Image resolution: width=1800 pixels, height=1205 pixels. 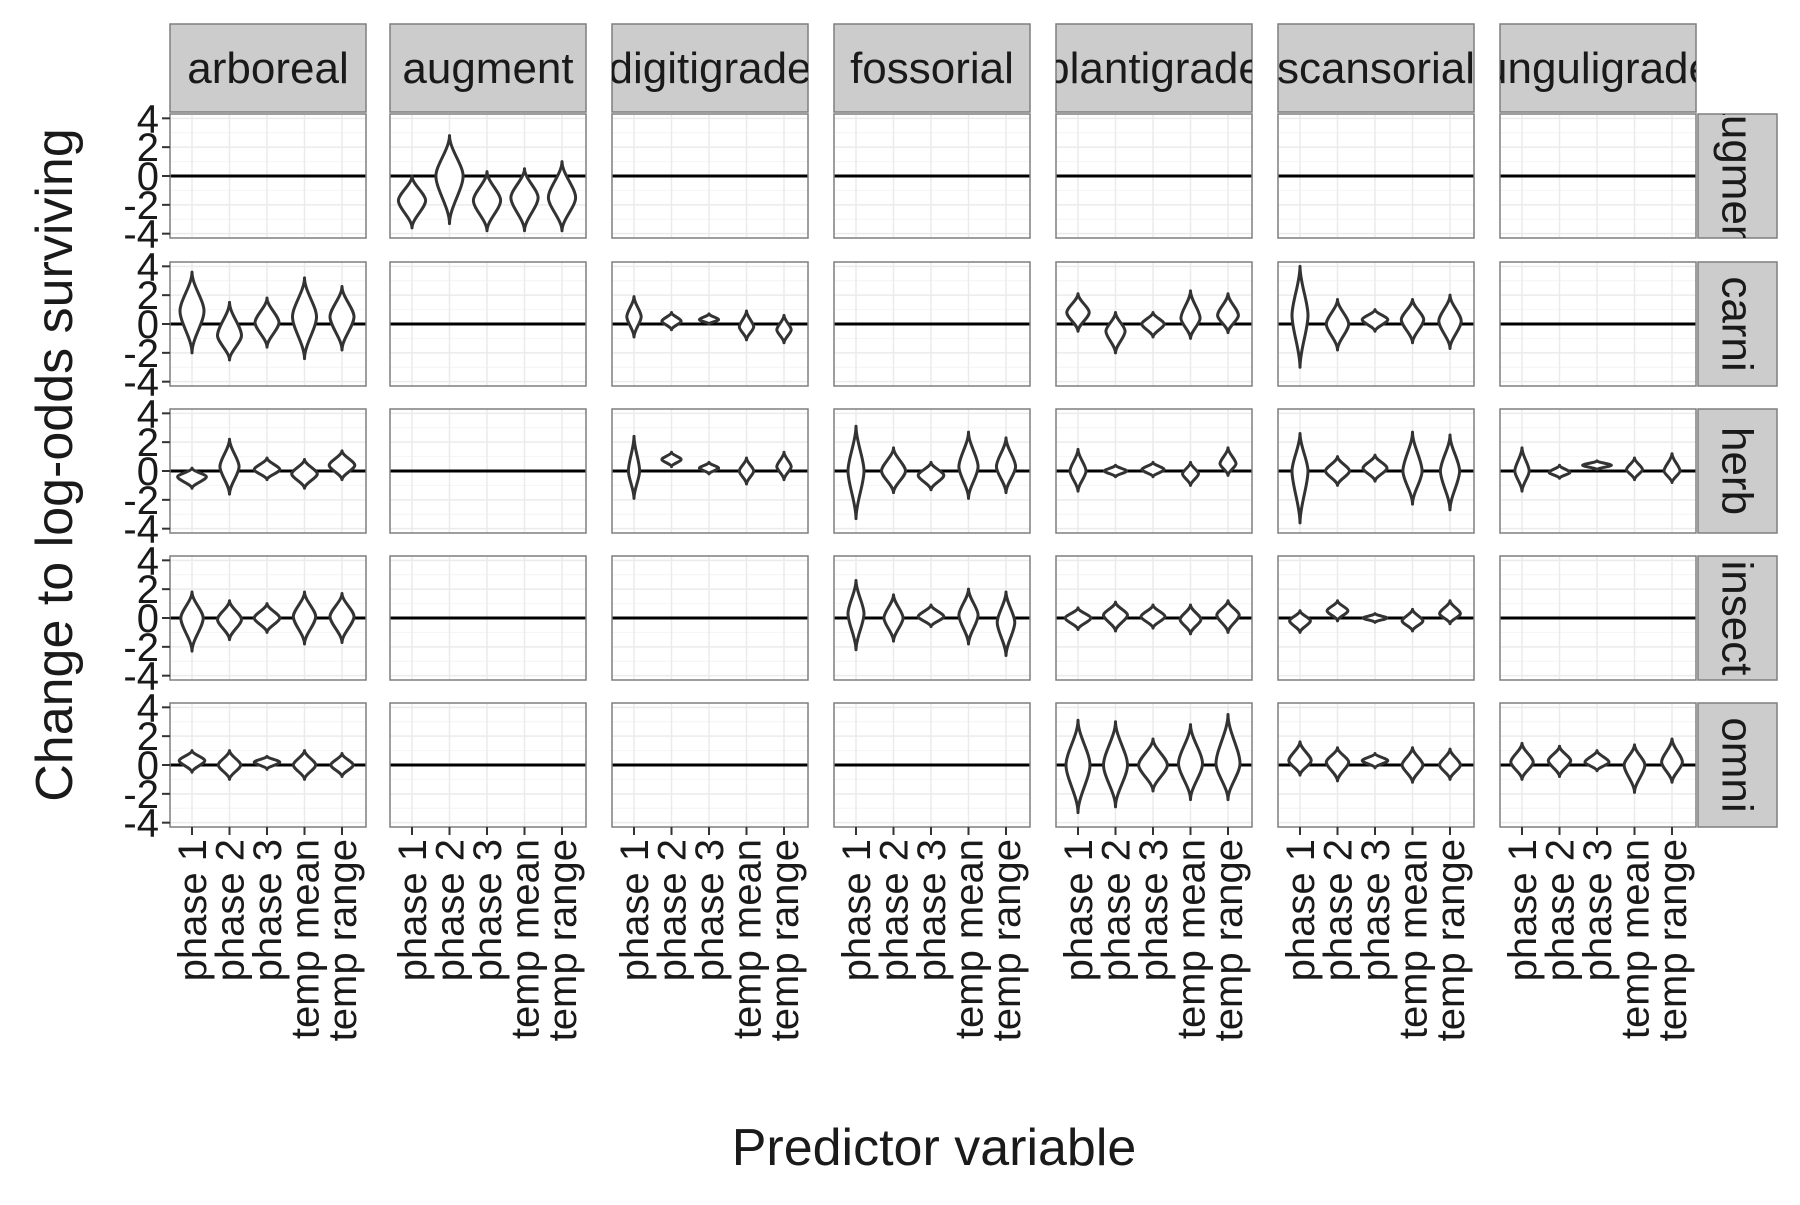 I want to click on panel-augment-omni, so click(x=488, y=765).